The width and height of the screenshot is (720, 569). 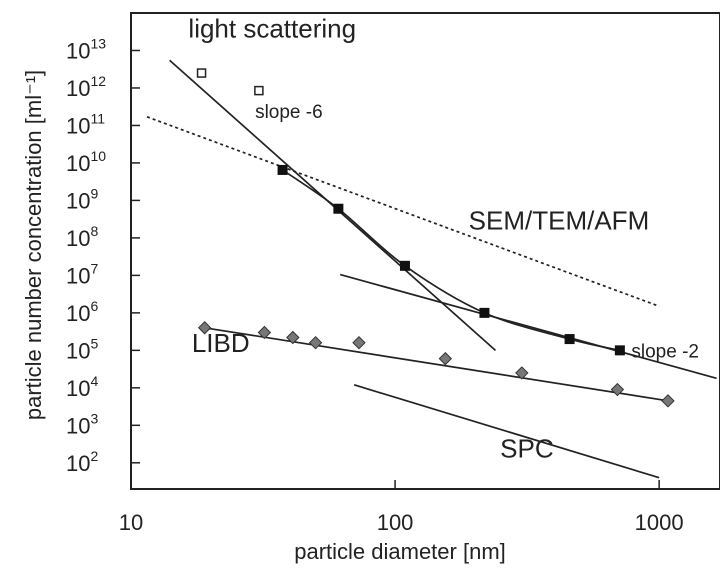 What do you see at coordinates (526, 448) in the screenshot?
I see `annotation-label: SPC` at bounding box center [526, 448].